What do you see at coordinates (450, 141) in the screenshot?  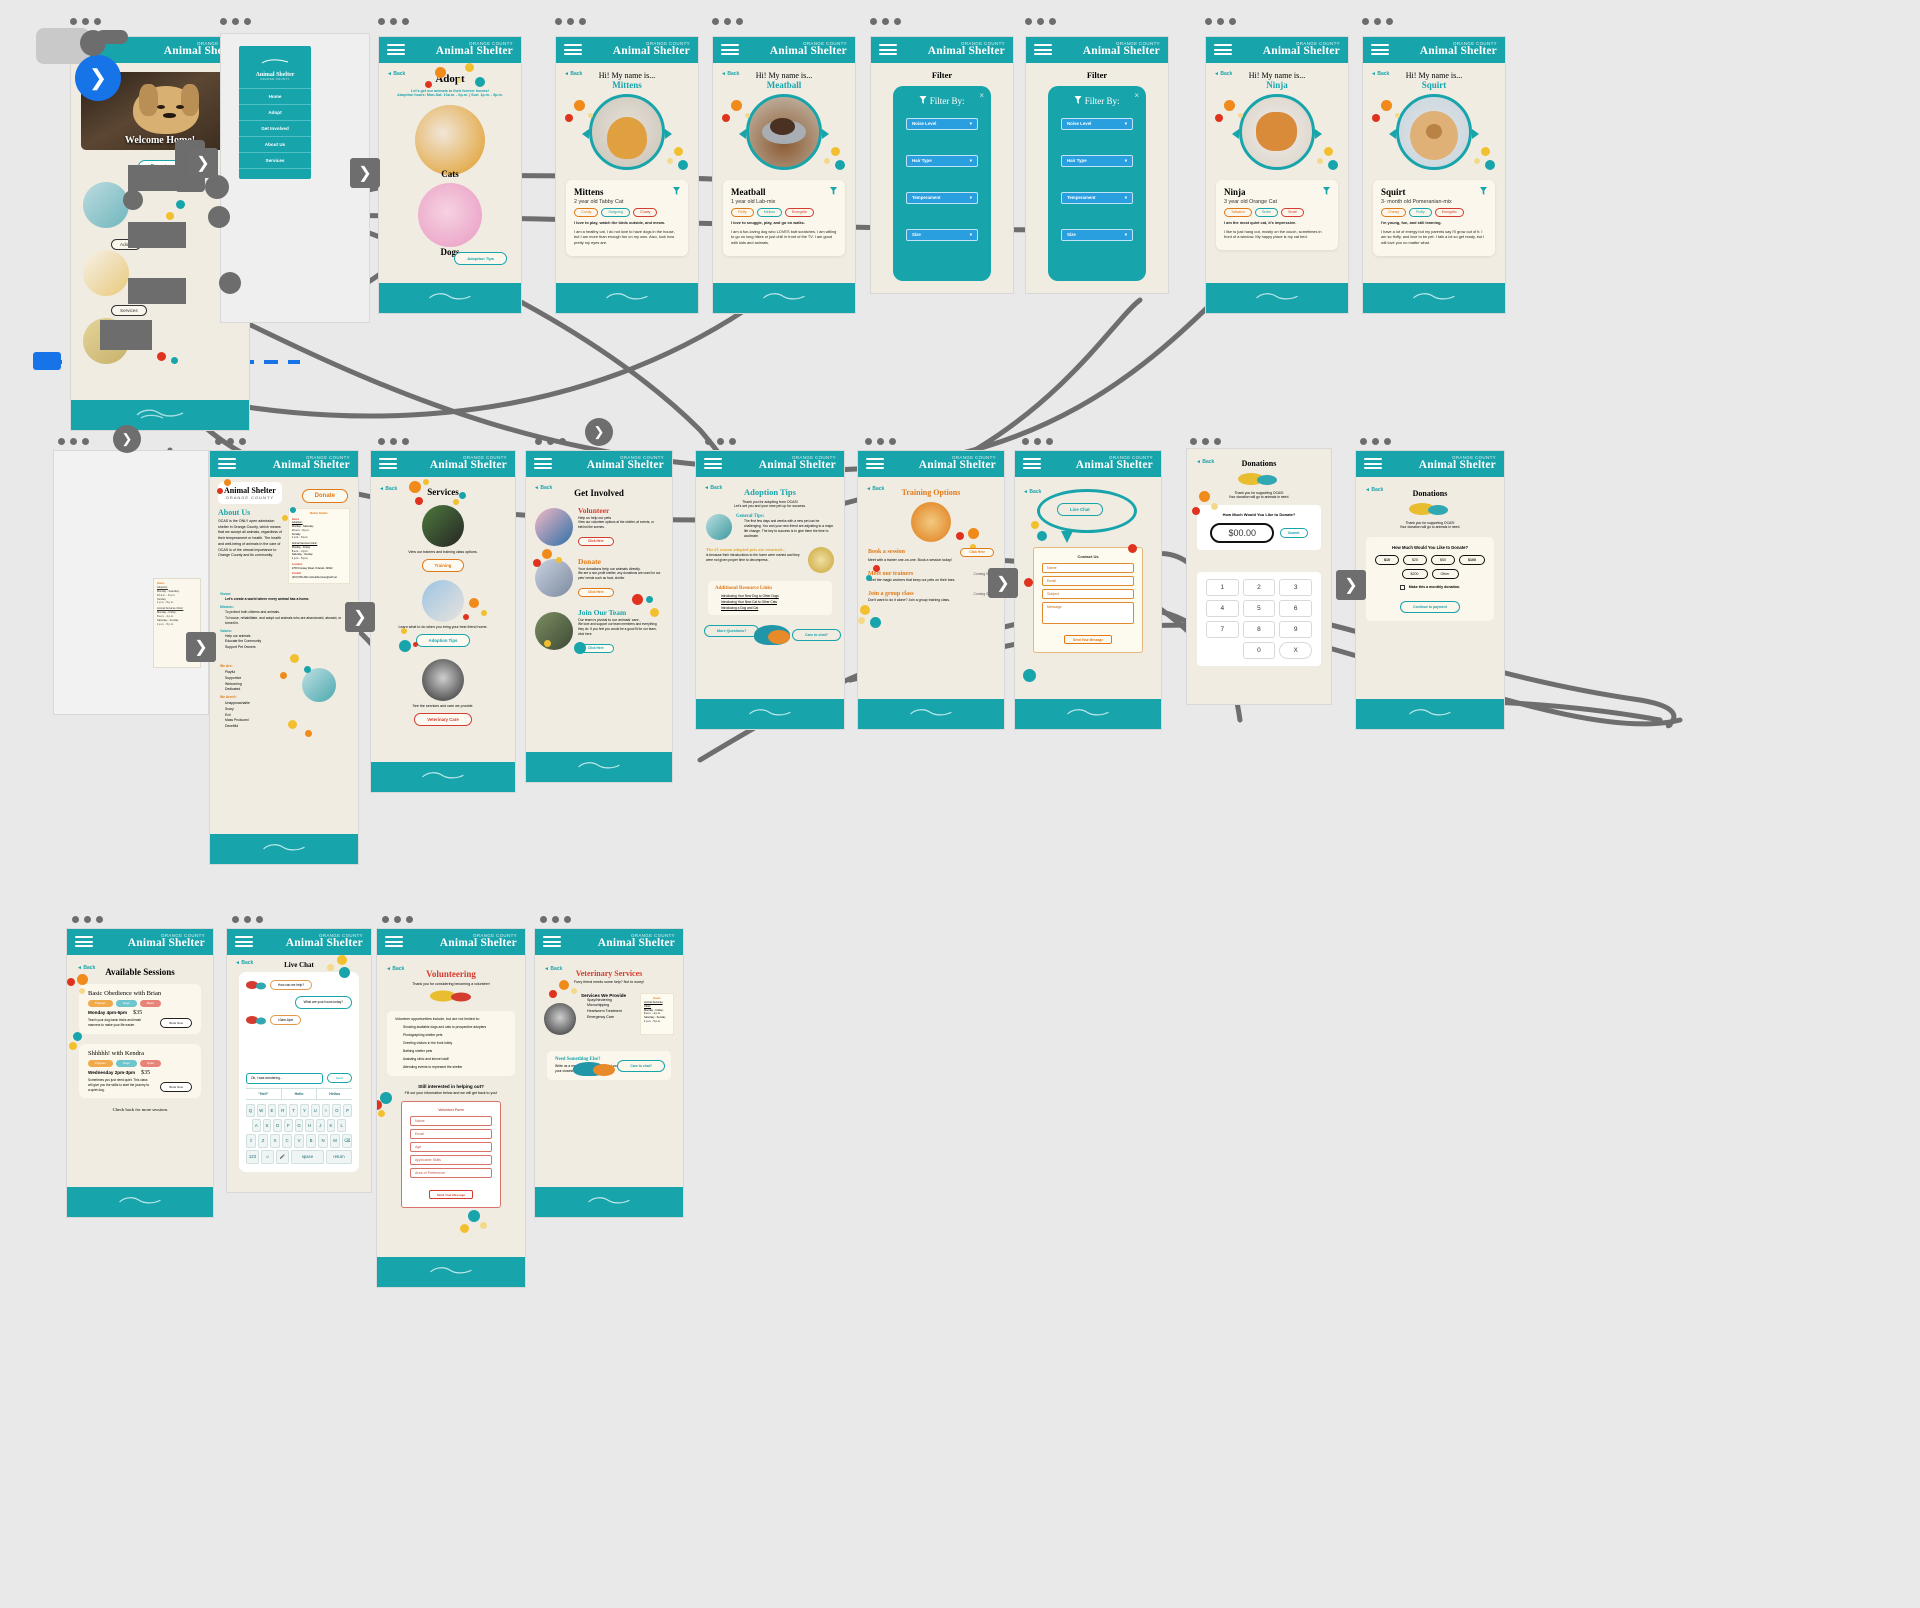 I see `adopt-cats-tile: Cats` at bounding box center [450, 141].